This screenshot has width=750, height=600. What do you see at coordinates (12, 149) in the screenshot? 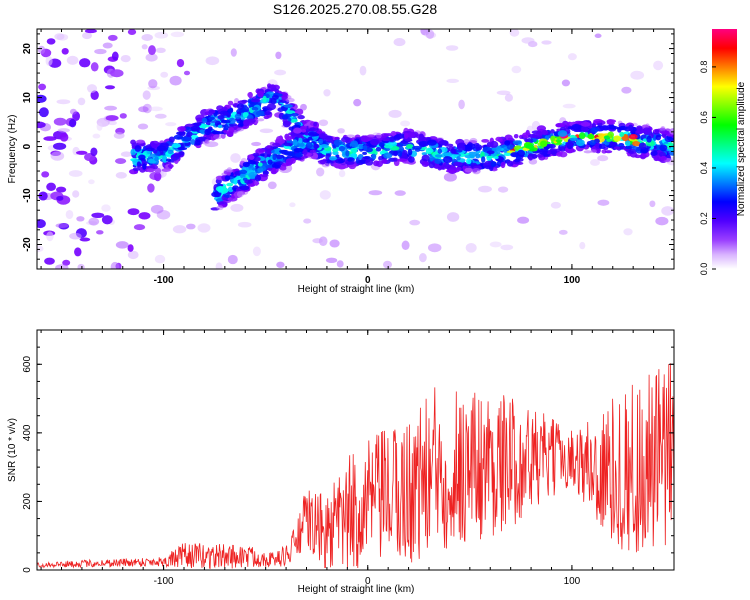
I see `spectrogram-y-label: Frequency (Hz)` at bounding box center [12, 149].